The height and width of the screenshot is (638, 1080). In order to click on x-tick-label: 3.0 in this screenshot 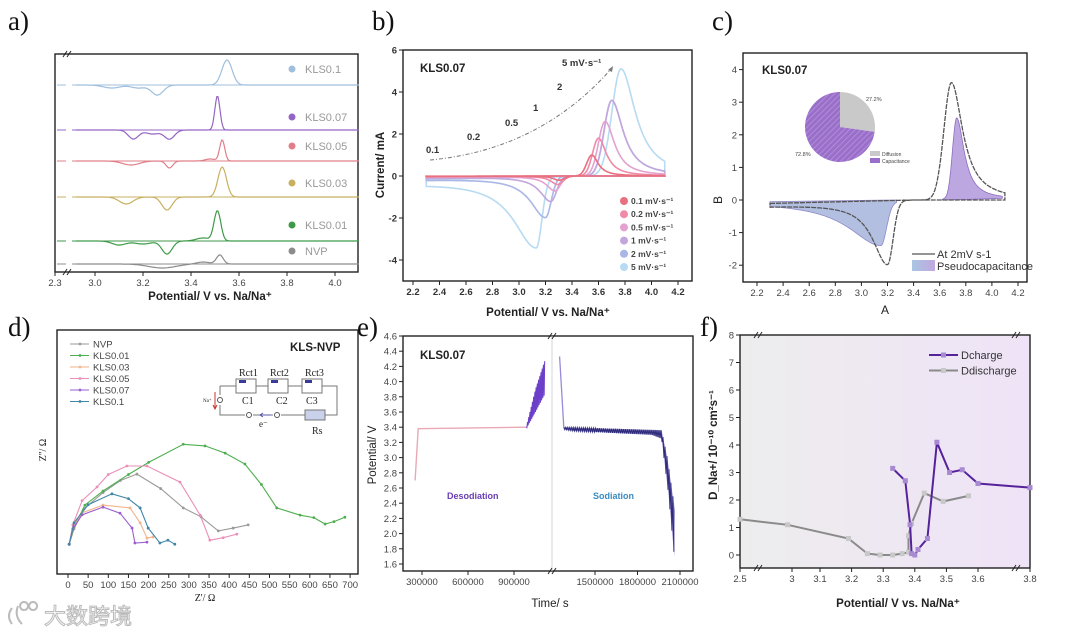, I will do `click(518, 292)`.